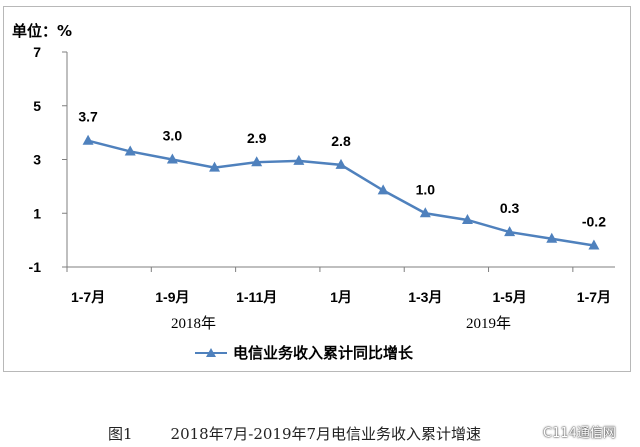 Image resolution: width=640 pixels, height=447 pixels. What do you see at coordinates (256, 297) in the screenshot?
I see `x-tick-label: 1-11月` at bounding box center [256, 297].